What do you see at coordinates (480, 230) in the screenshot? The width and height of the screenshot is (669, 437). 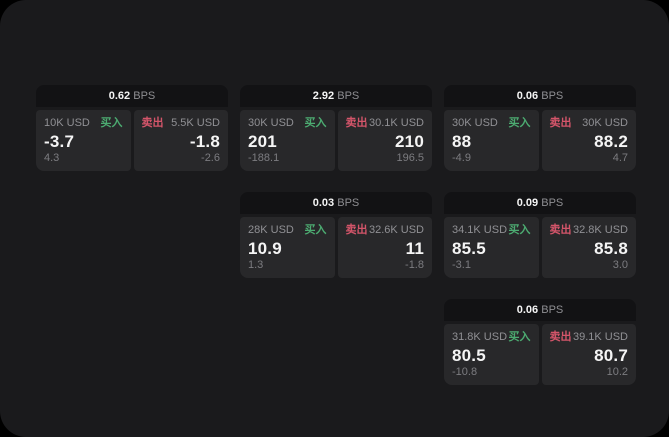 I see `buy-size: 34.1K USD` at bounding box center [480, 230].